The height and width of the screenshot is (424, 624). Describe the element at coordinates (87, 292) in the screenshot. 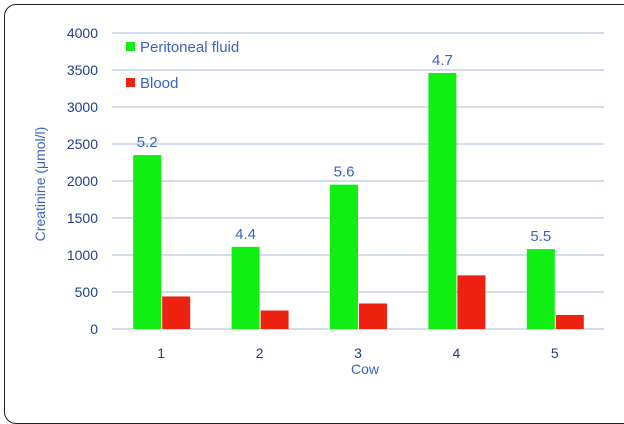

I see `y-tick-label-500: 500` at that location.